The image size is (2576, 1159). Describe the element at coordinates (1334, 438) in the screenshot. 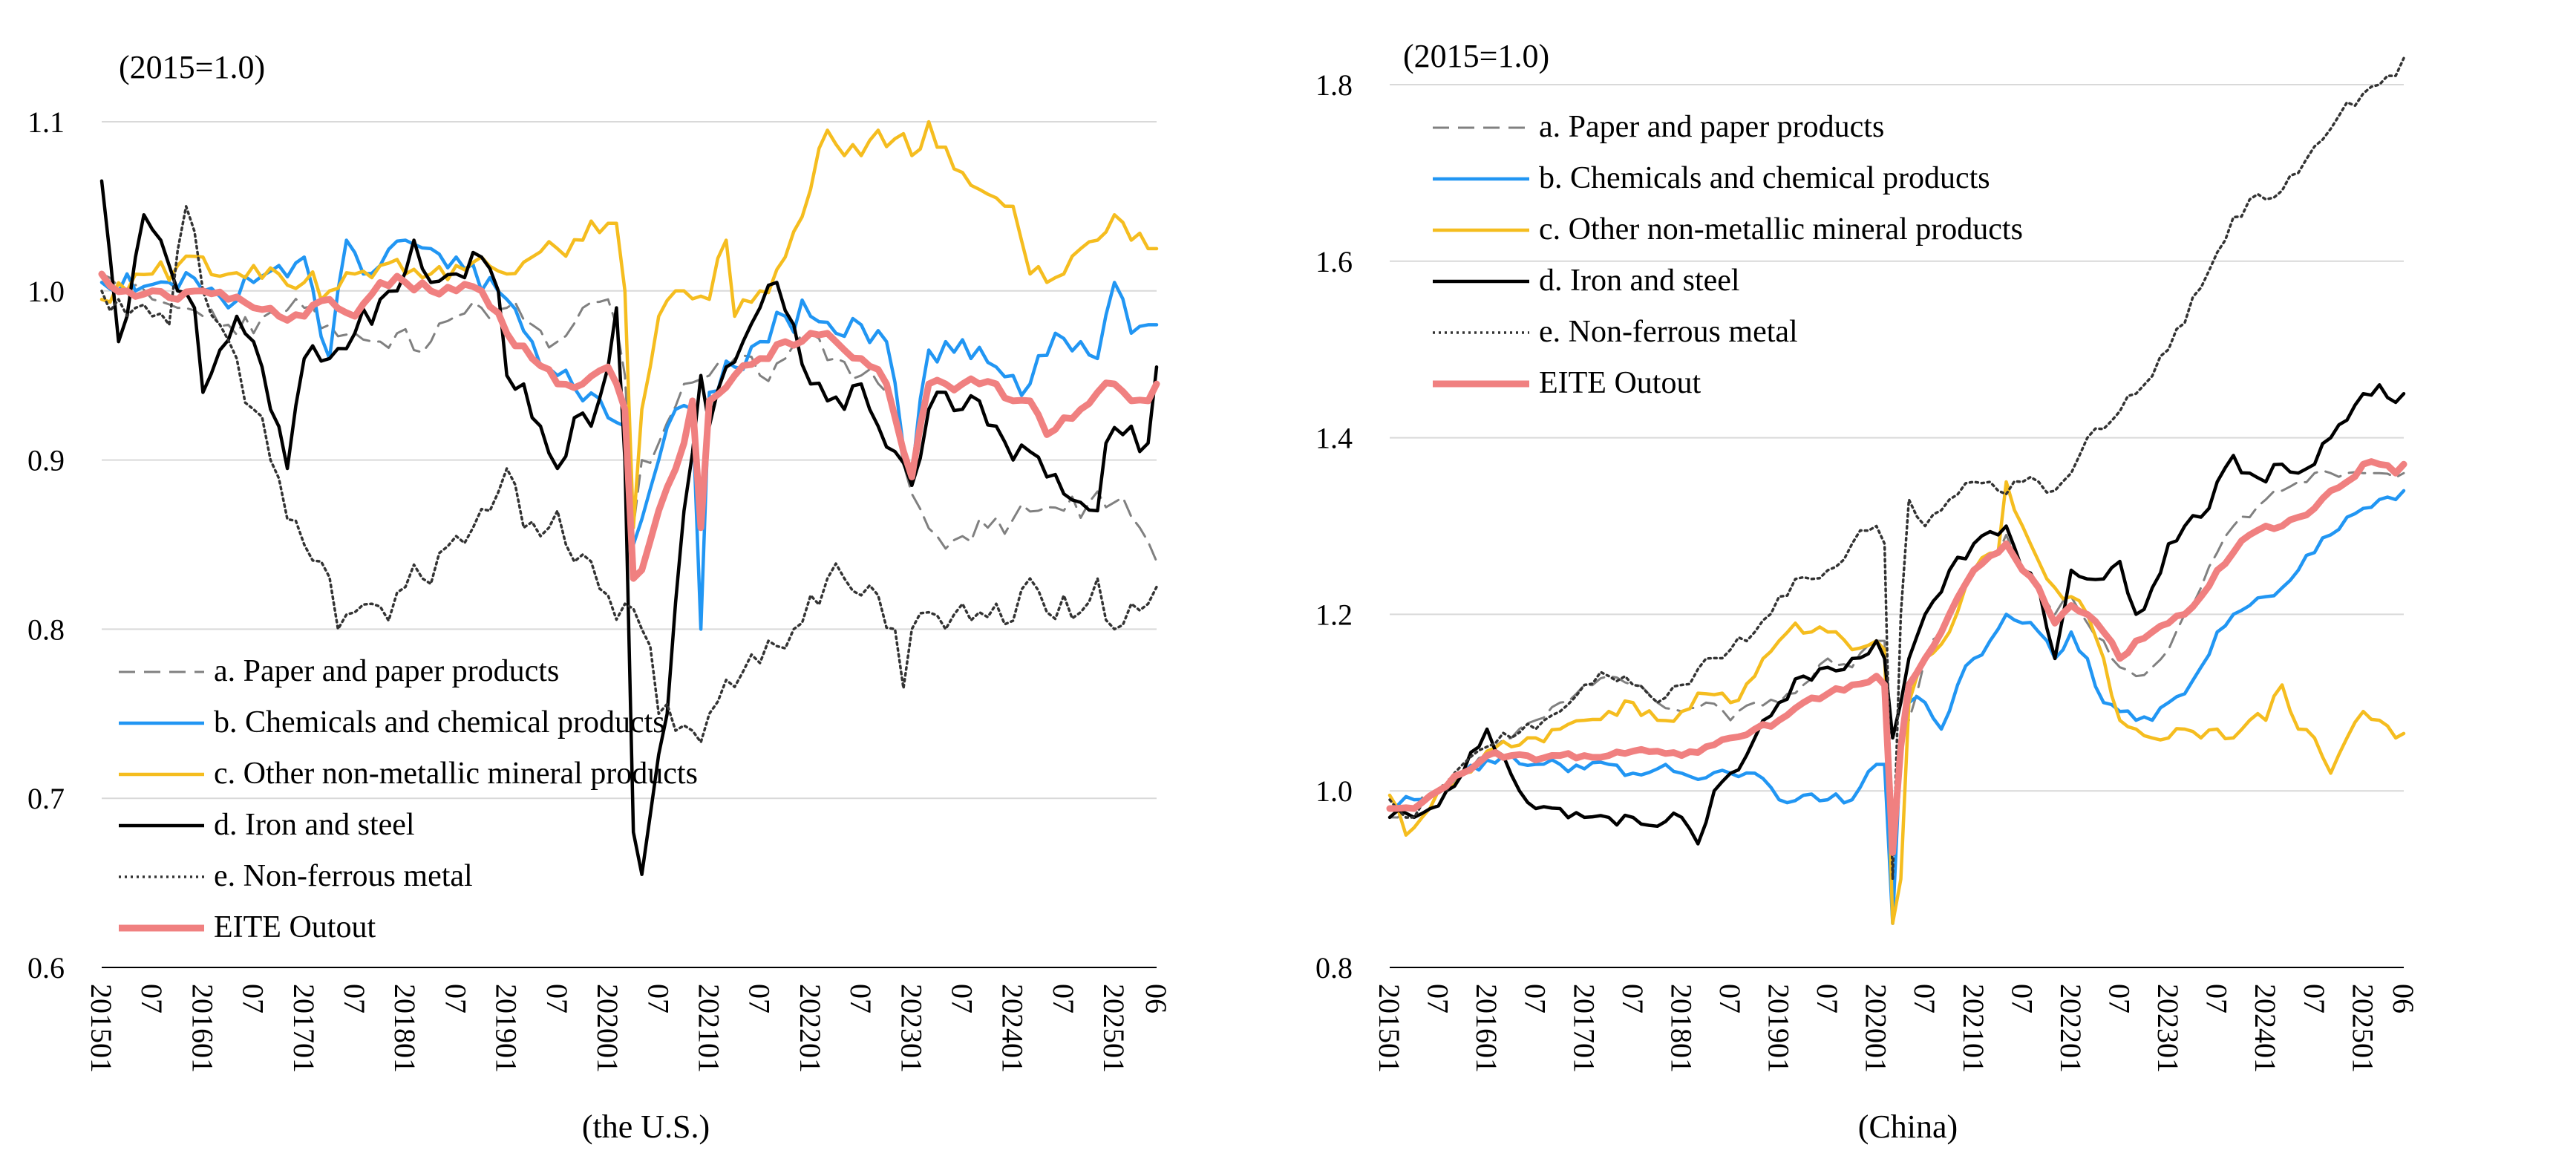

I see `y-tick-label: 1.4` at that location.